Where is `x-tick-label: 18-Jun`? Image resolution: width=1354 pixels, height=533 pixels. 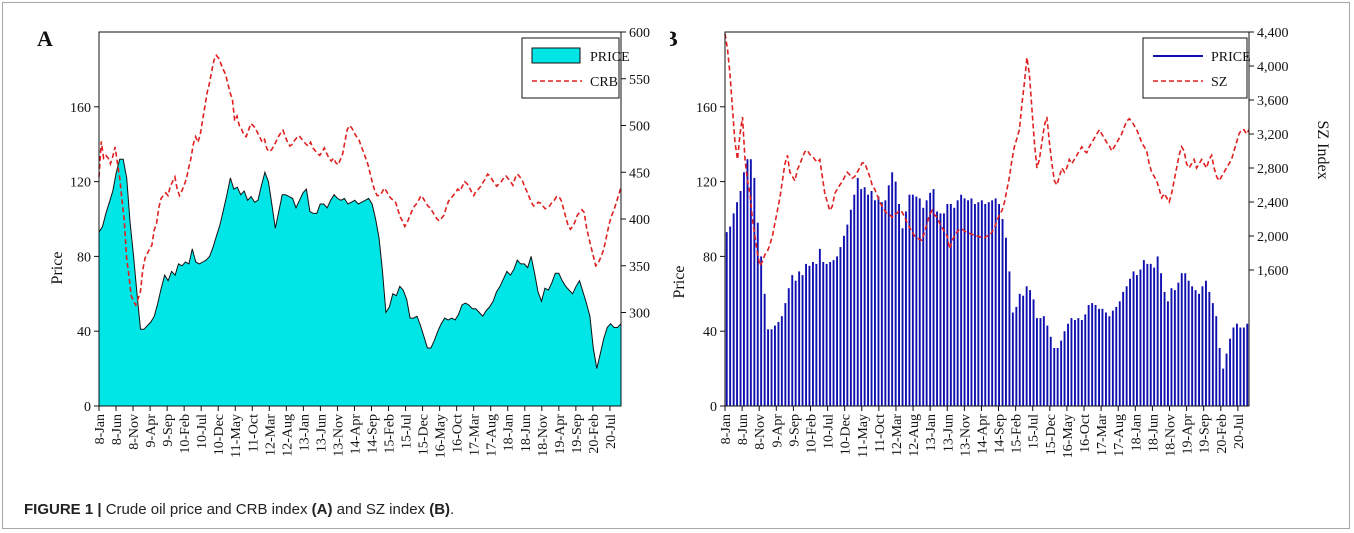
x-tick-label: 18-Jun is located at coordinates (526, 433).